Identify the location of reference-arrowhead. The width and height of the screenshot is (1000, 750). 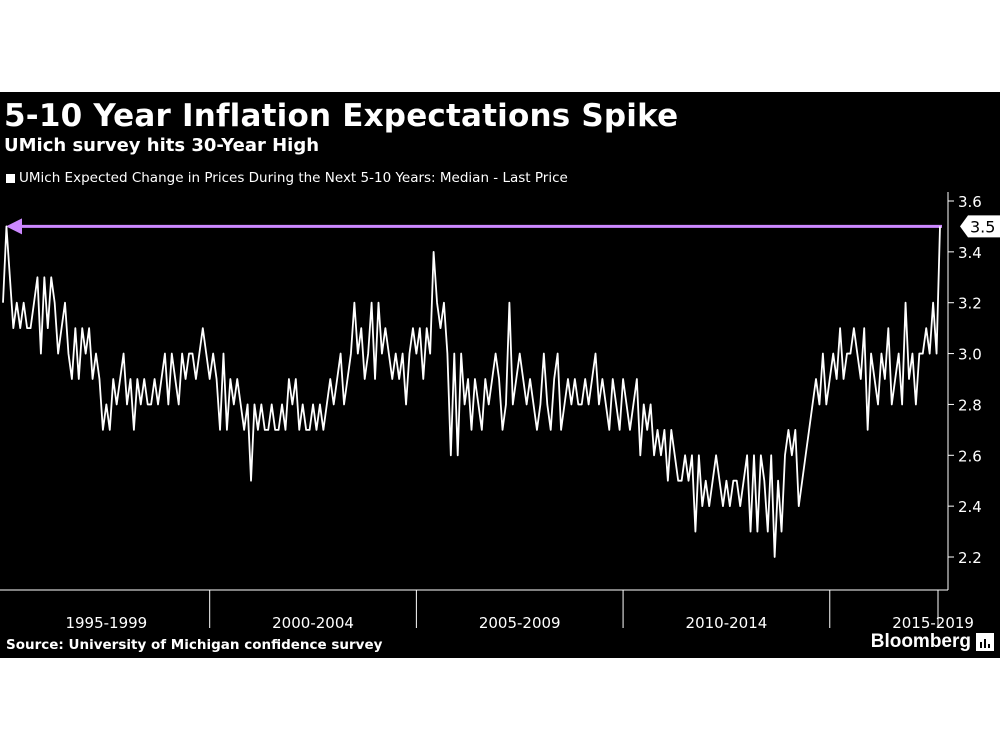
(14, 226).